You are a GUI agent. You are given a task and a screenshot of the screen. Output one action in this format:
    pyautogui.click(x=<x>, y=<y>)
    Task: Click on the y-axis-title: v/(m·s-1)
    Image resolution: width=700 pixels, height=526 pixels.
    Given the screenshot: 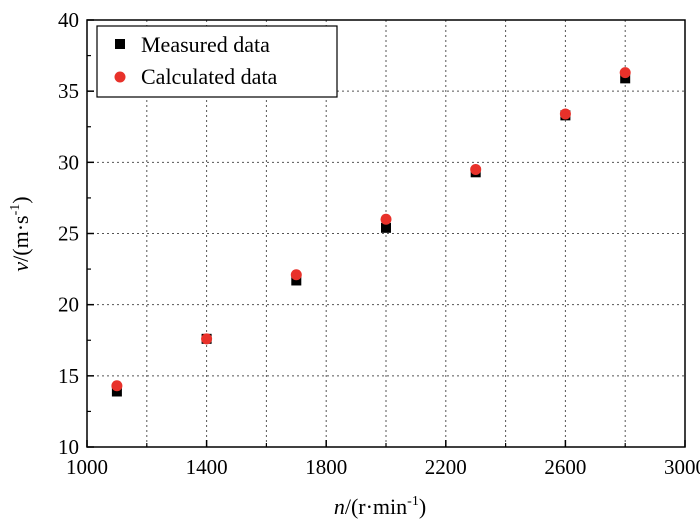 What is the action you would take?
    pyautogui.click(x=20, y=233)
    